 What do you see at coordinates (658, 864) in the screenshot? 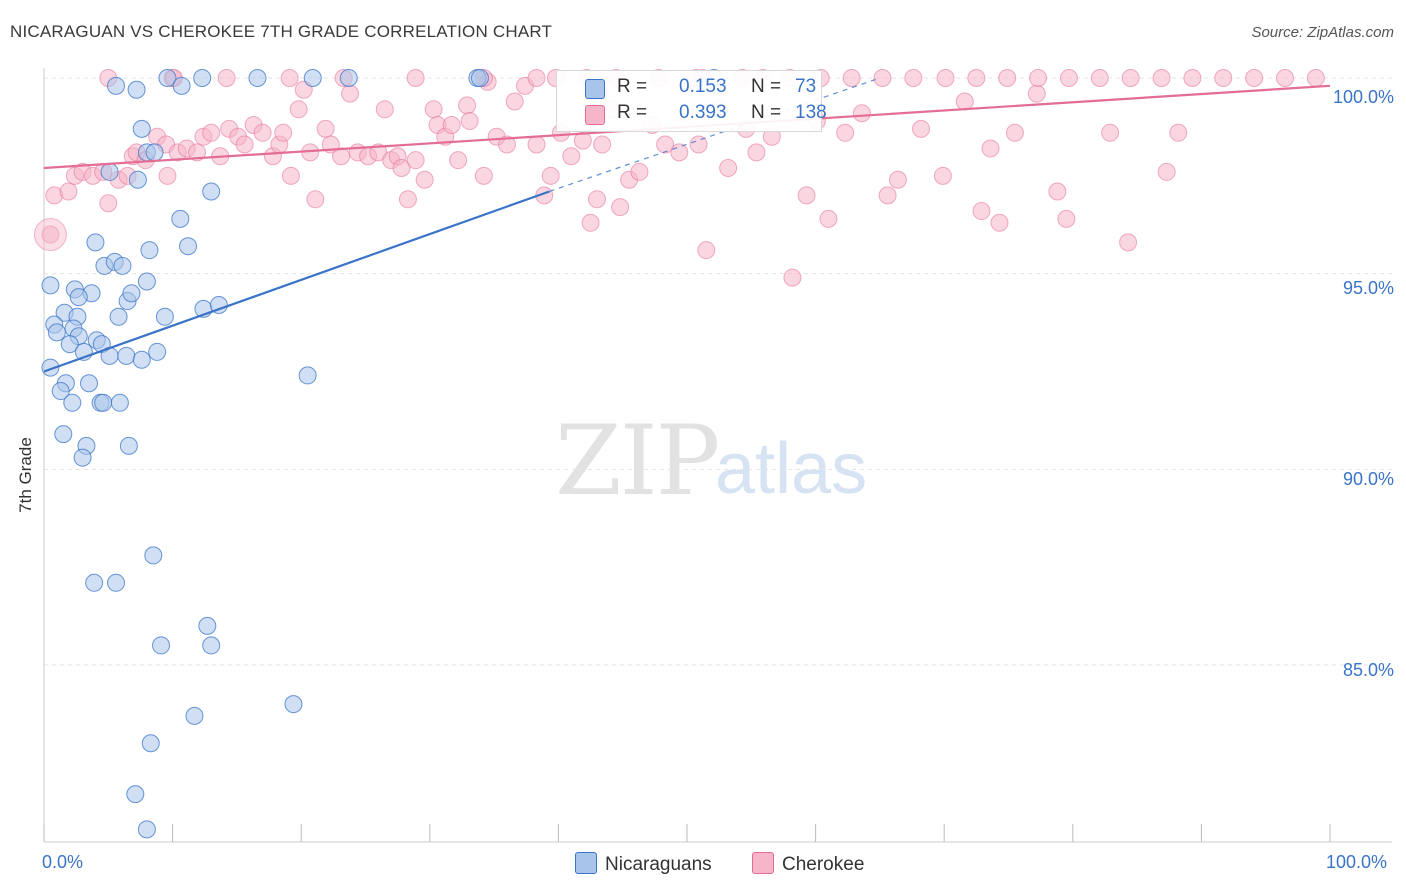
I see `legend-label-nicaraguans: Nicaraguans` at bounding box center [658, 864].